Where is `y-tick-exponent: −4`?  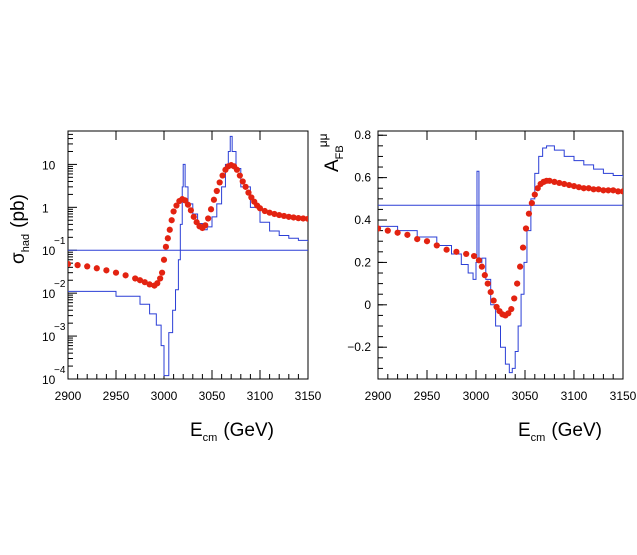 y-tick-exponent: −4 is located at coordinates (60, 370).